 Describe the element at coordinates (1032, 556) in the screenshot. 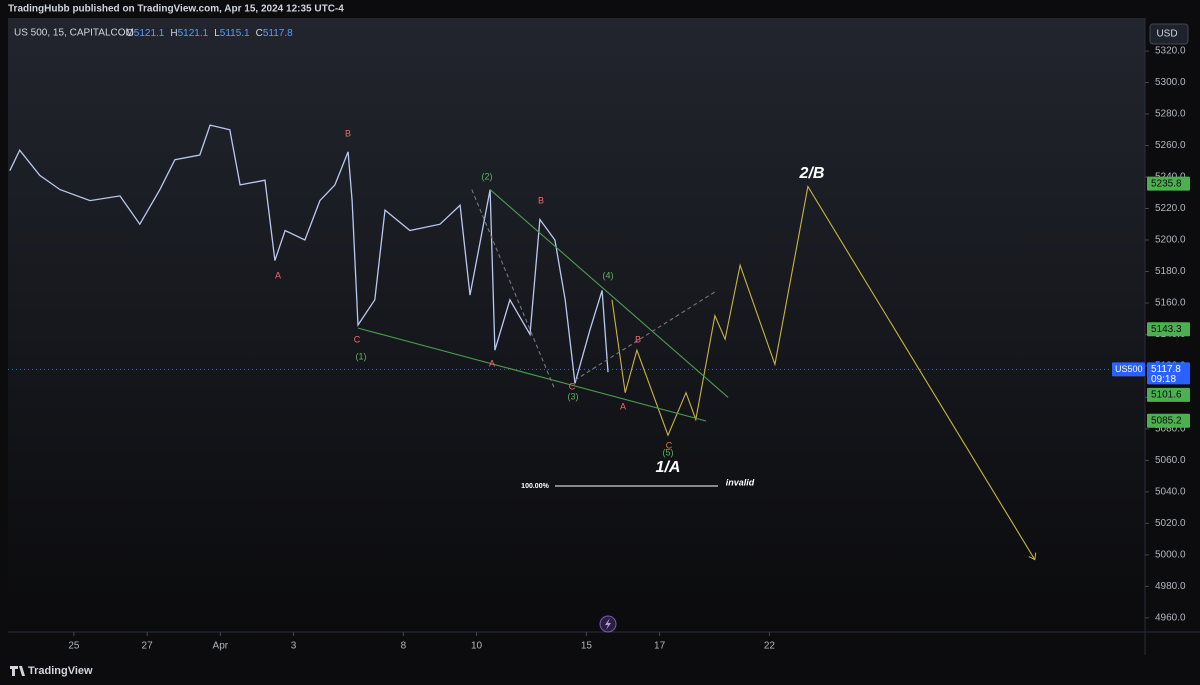

I see `arrow-head` at that location.